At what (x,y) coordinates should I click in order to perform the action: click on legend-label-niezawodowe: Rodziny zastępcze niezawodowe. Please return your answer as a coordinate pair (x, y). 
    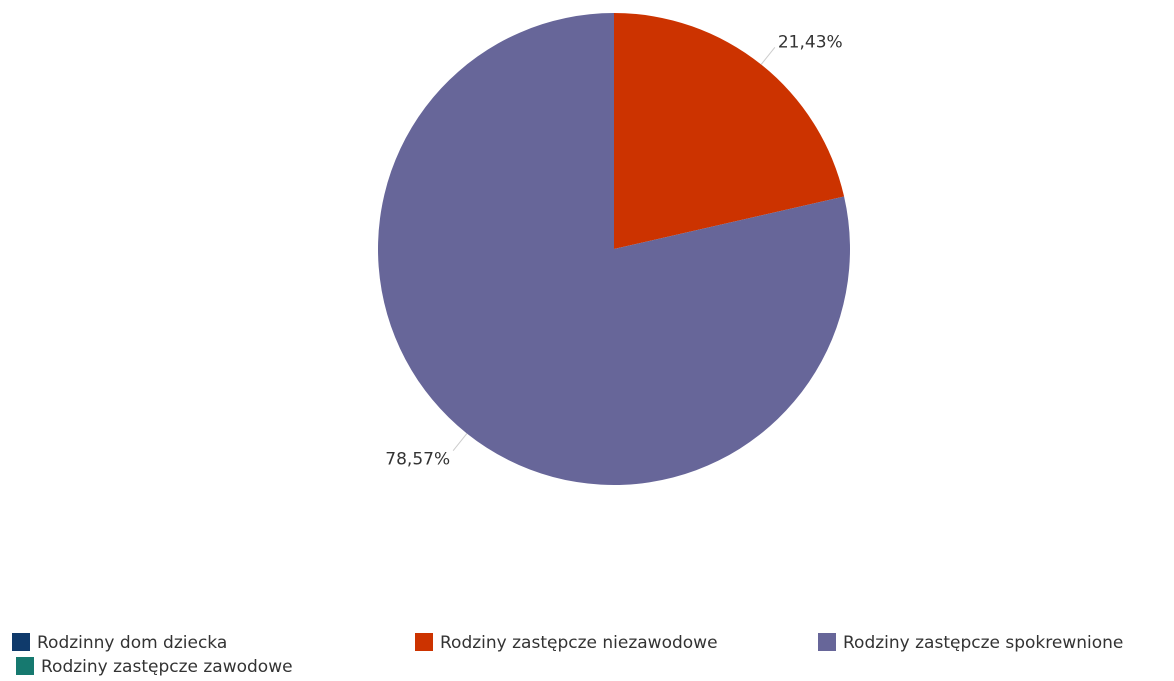
    Looking at the image, I should click on (579, 643).